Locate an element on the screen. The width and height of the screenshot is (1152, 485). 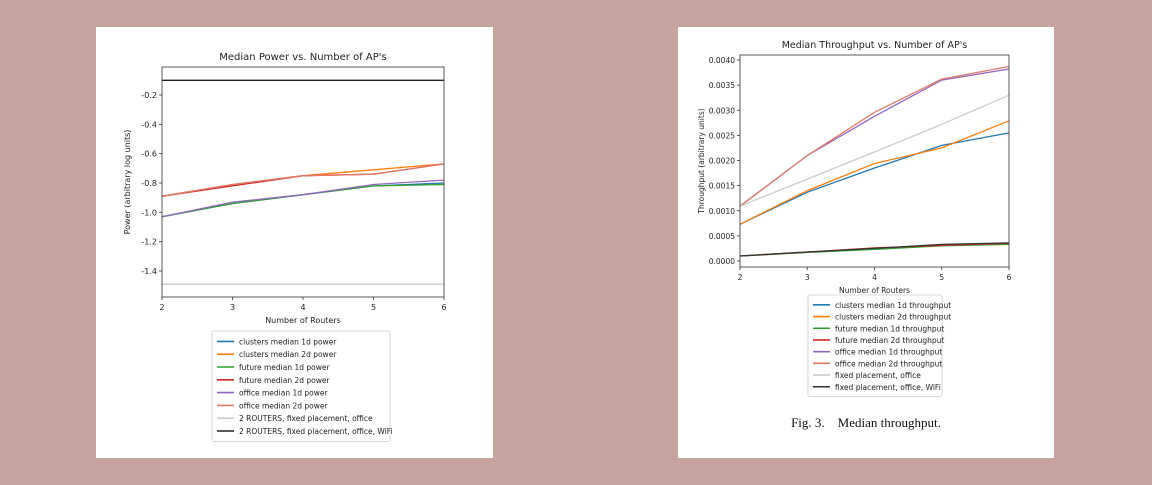
y-tick-label: -1.4 is located at coordinates (149, 271).